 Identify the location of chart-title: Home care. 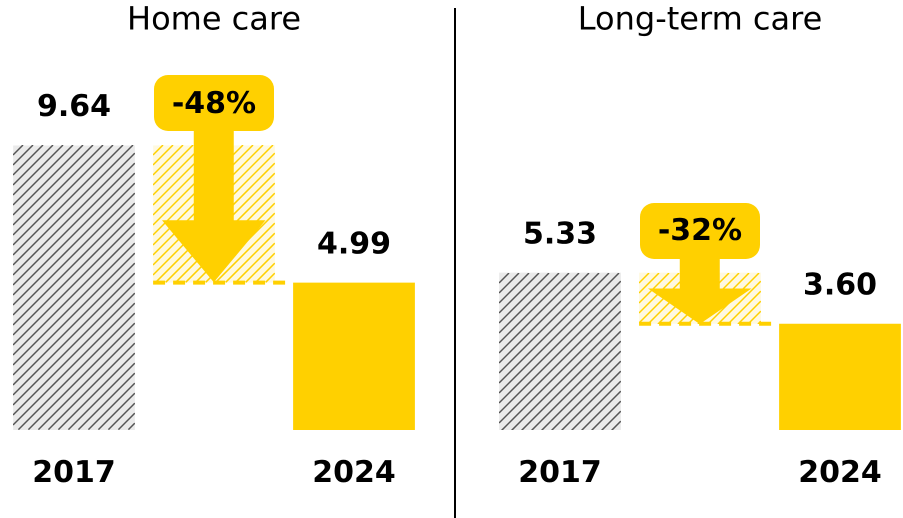
(214, 19).